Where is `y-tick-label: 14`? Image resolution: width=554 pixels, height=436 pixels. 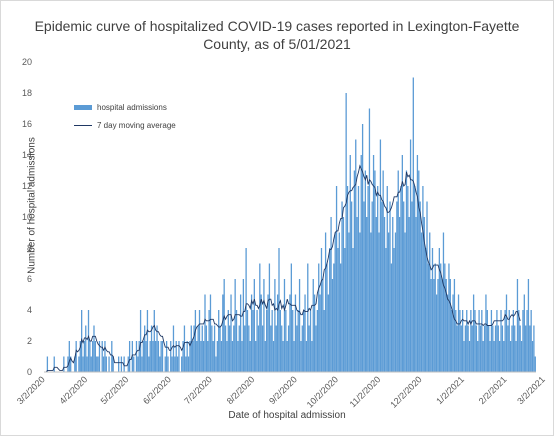
y-tick-label: 14 is located at coordinates (27, 155).